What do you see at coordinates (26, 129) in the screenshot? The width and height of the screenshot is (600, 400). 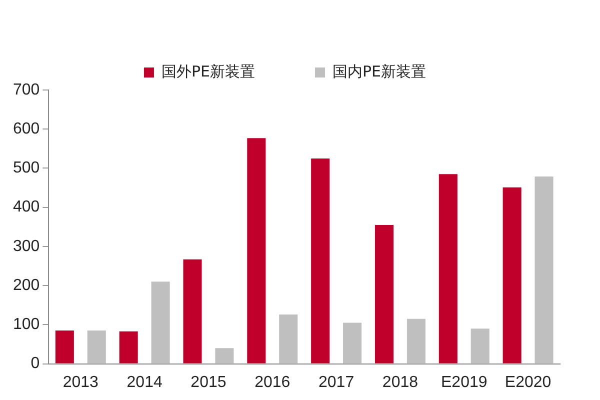 I see `y-tick-label: 600` at bounding box center [26, 129].